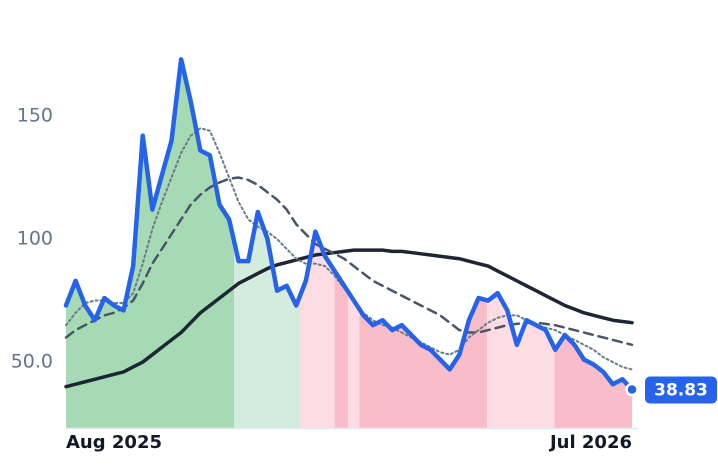 This screenshot has height=468, width=718. Describe the element at coordinates (32, 362) in the screenshot. I see `y-tick-label: 50.0` at that location.